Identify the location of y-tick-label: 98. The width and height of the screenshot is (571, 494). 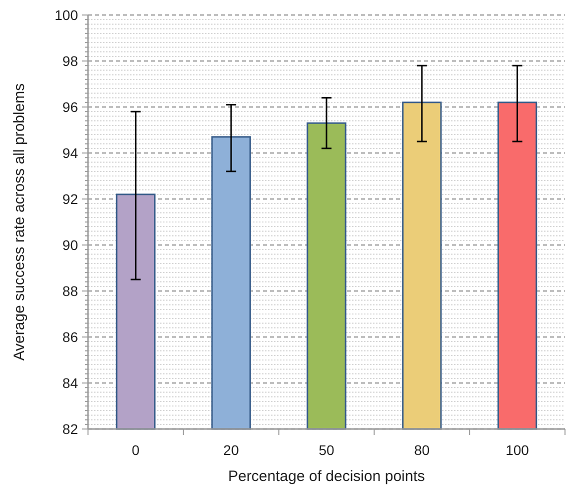
(70, 60).